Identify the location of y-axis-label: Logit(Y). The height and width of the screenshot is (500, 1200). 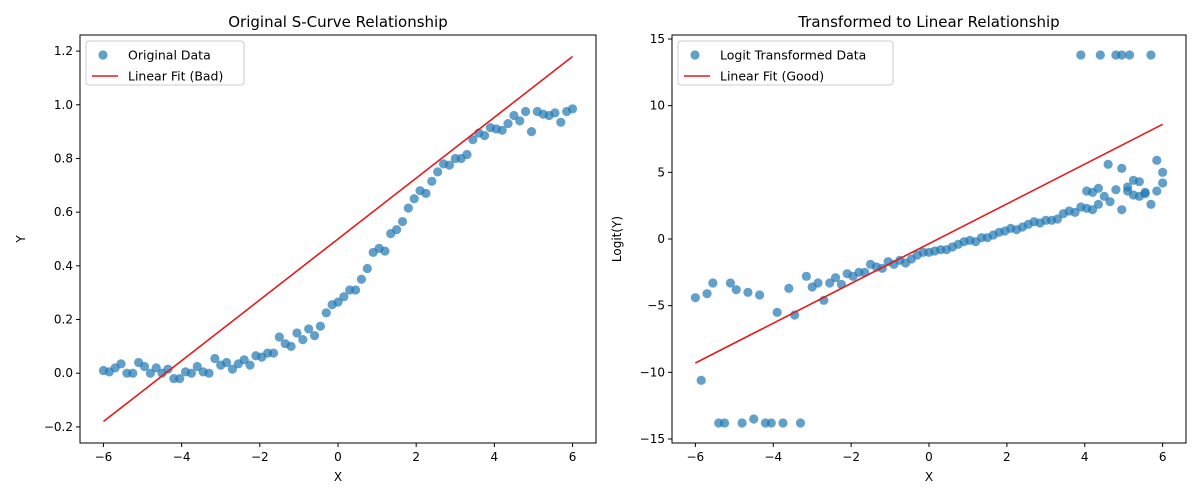
(617, 239).